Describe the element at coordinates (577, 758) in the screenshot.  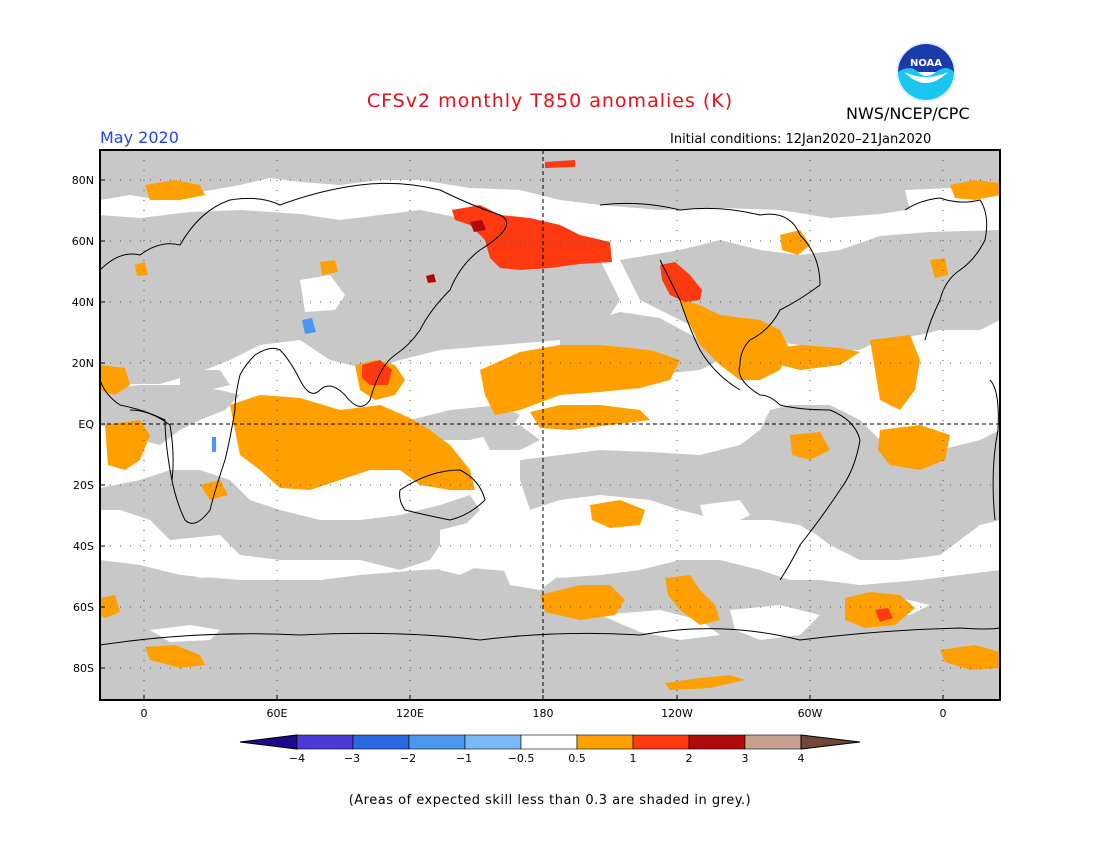
I see `colorbar-label-05: 0.5` at that location.